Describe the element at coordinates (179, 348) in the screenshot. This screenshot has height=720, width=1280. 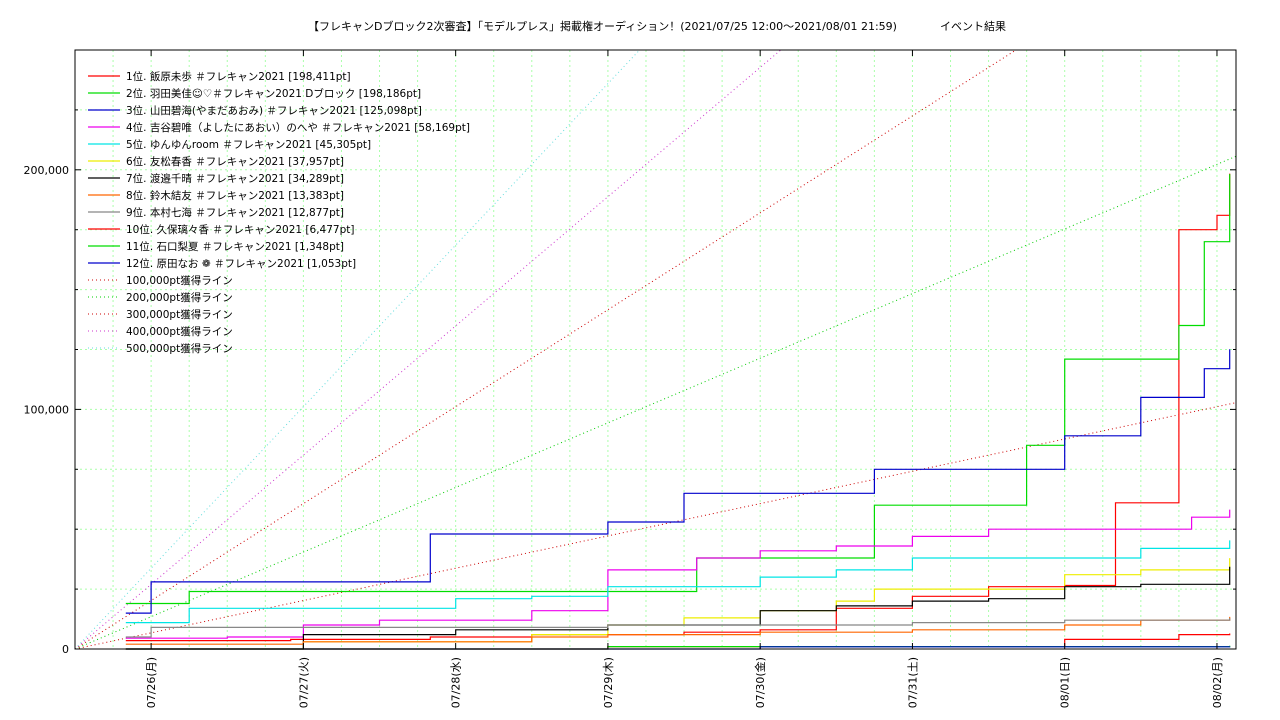
I see `legend-label: 500,000pt獲得ライン` at that location.